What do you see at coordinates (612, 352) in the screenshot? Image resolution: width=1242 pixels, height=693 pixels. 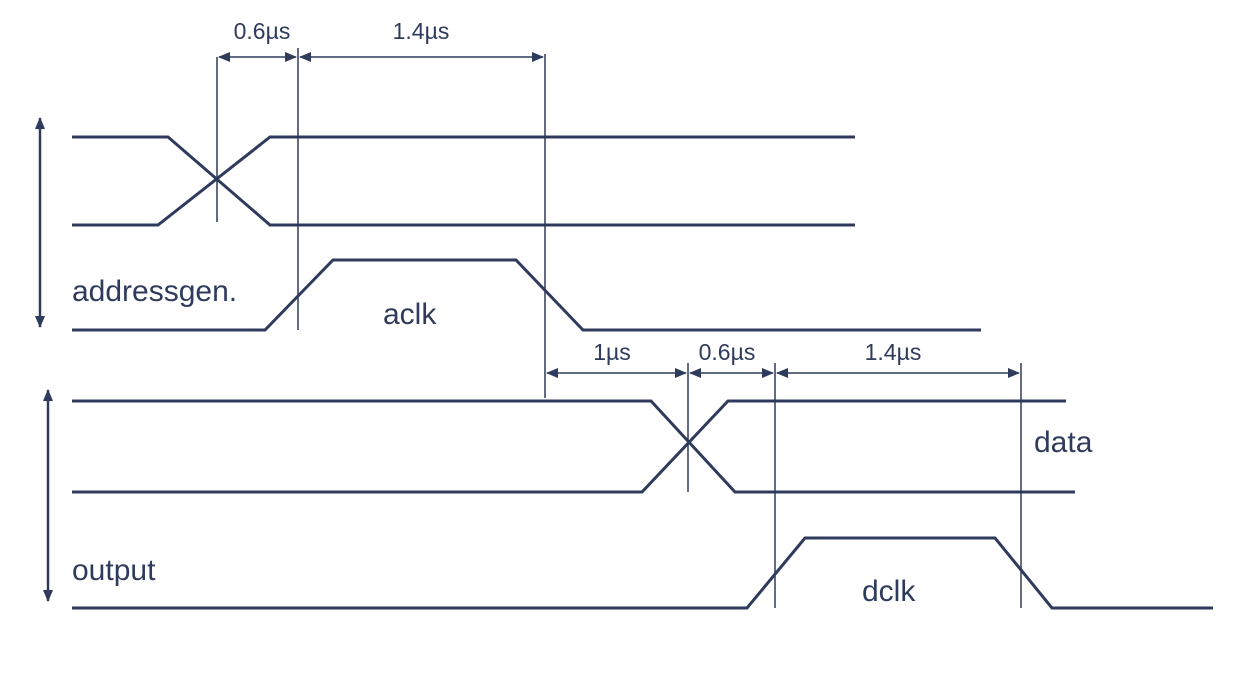 I see `timing-label-t3: 1µs` at bounding box center [612, 352].